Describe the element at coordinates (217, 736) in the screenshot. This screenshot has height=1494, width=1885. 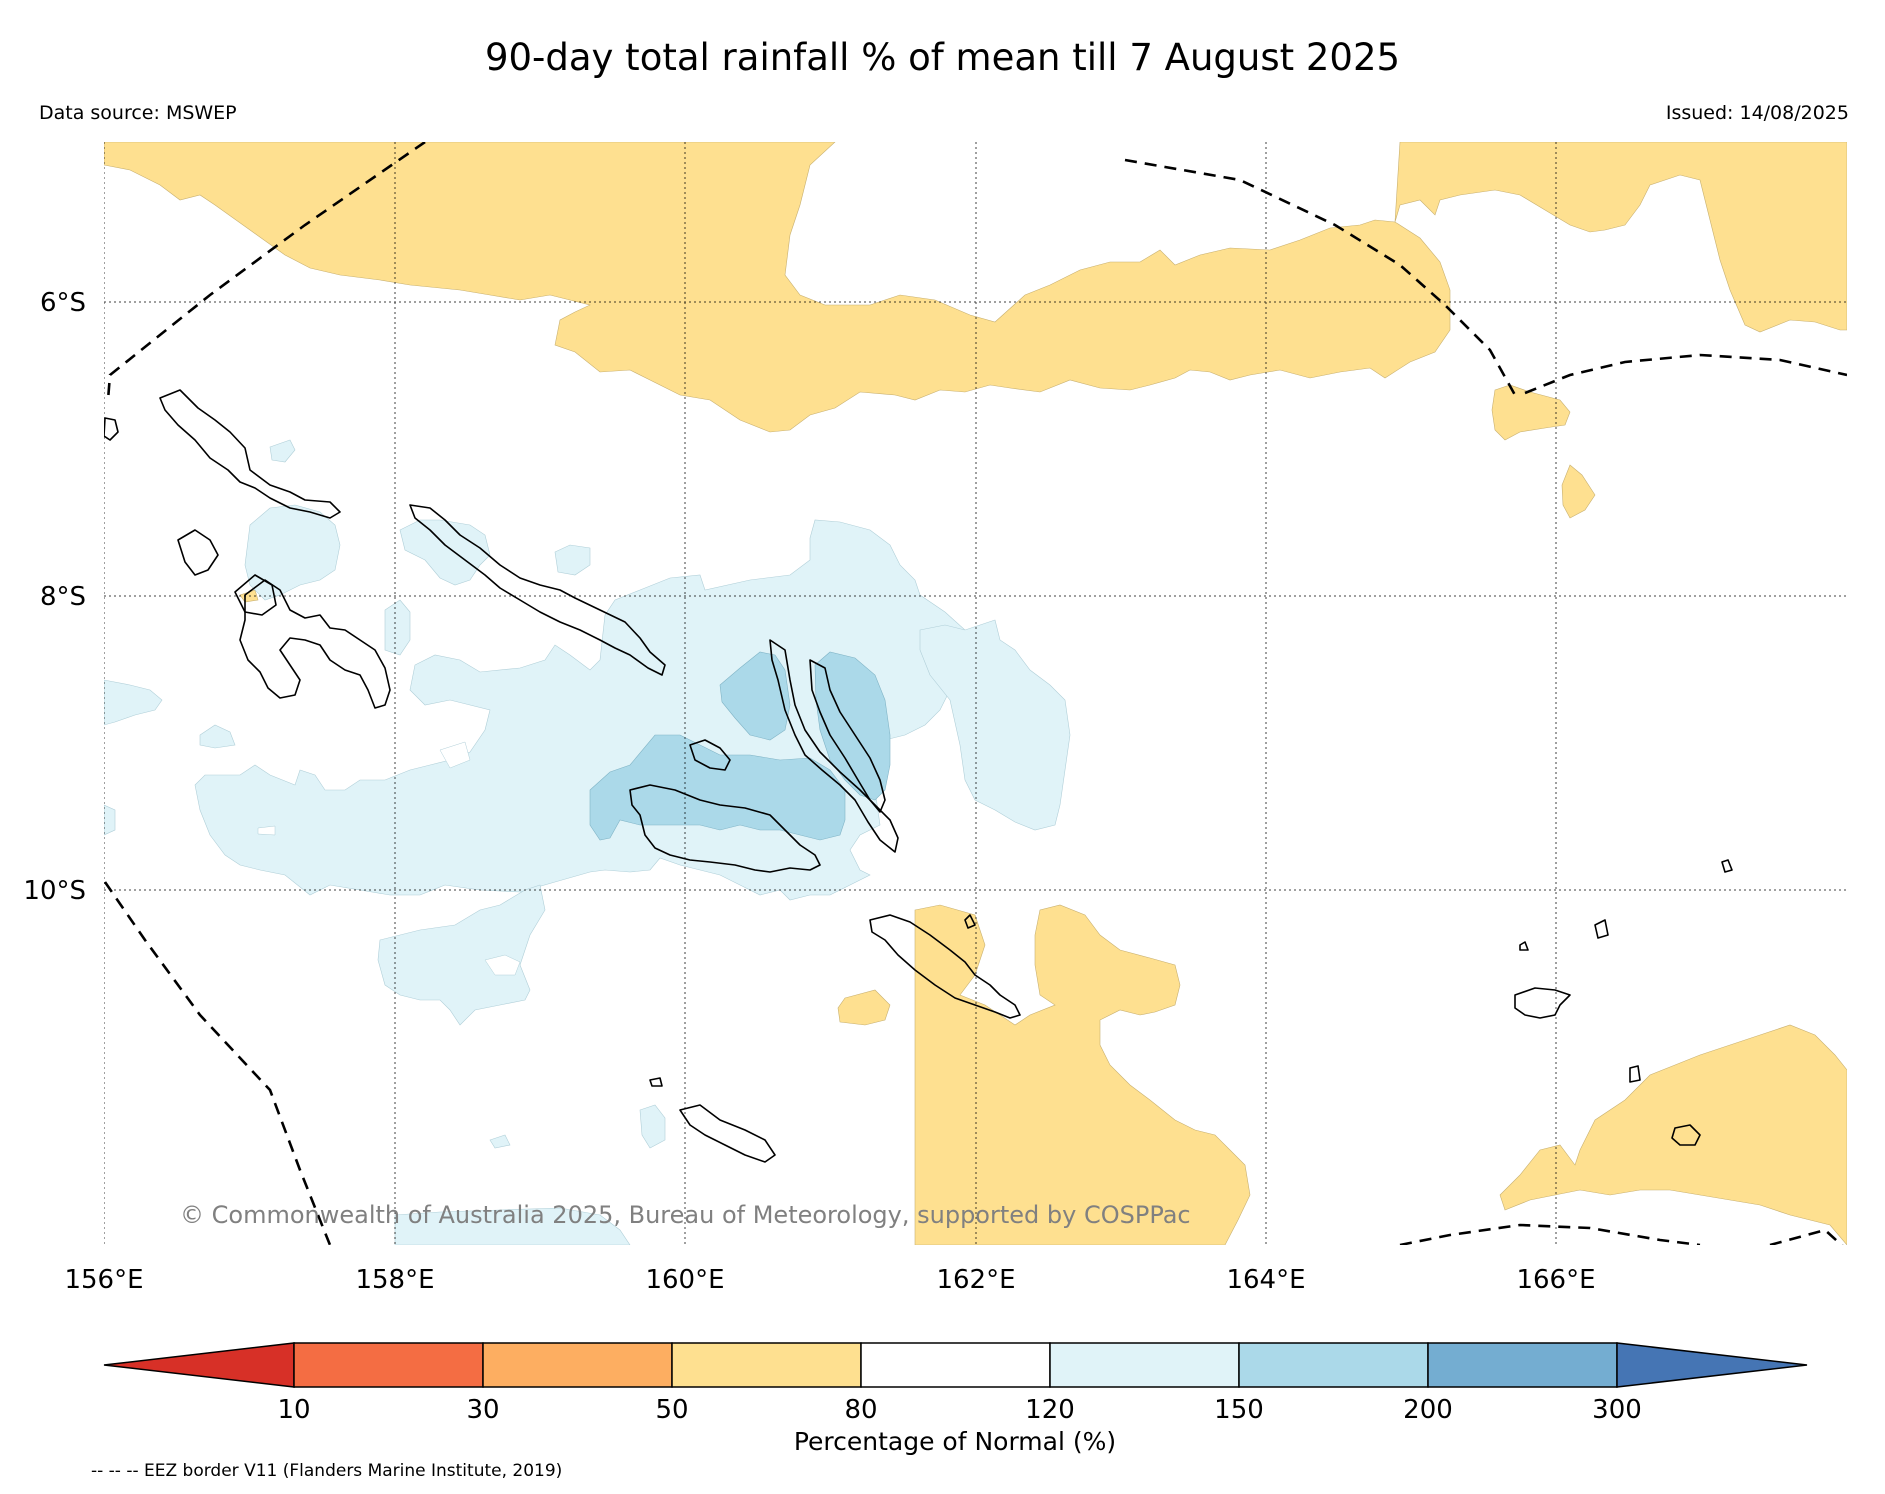
I see `region-west-small` at that location.